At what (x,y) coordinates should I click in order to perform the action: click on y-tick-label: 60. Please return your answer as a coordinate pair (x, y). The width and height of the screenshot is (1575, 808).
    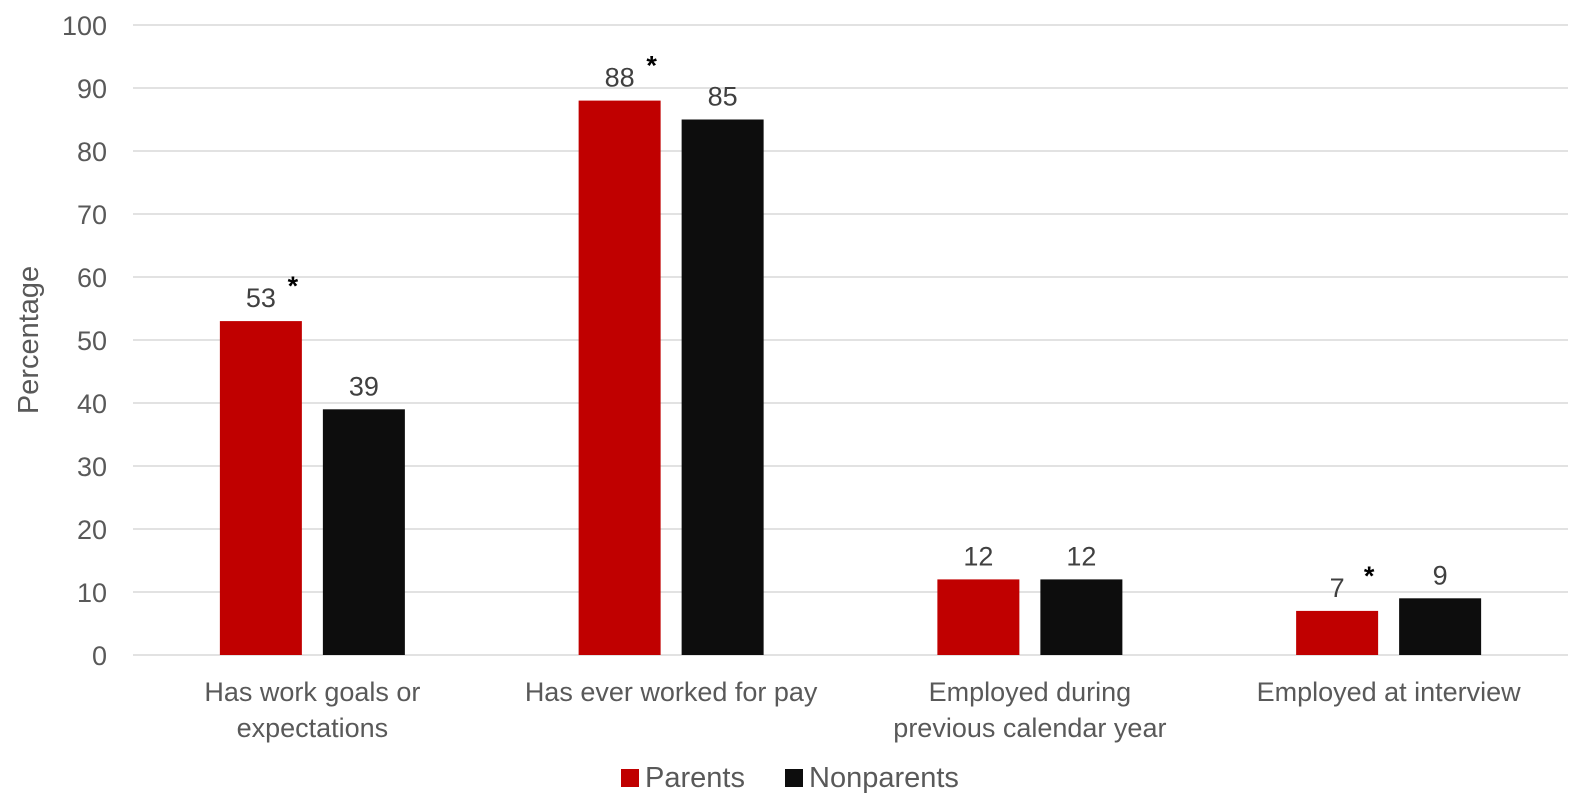
    Looking at the image, I should click on (92, 278).